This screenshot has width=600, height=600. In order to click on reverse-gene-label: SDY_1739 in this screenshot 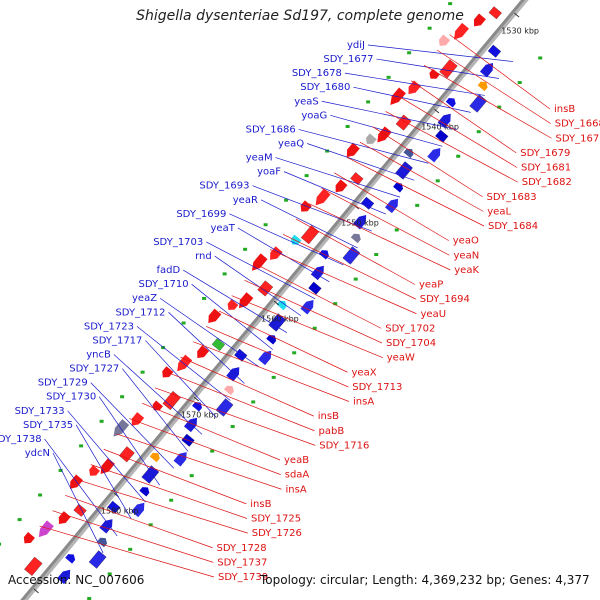, I will do `click(243, 577)`.